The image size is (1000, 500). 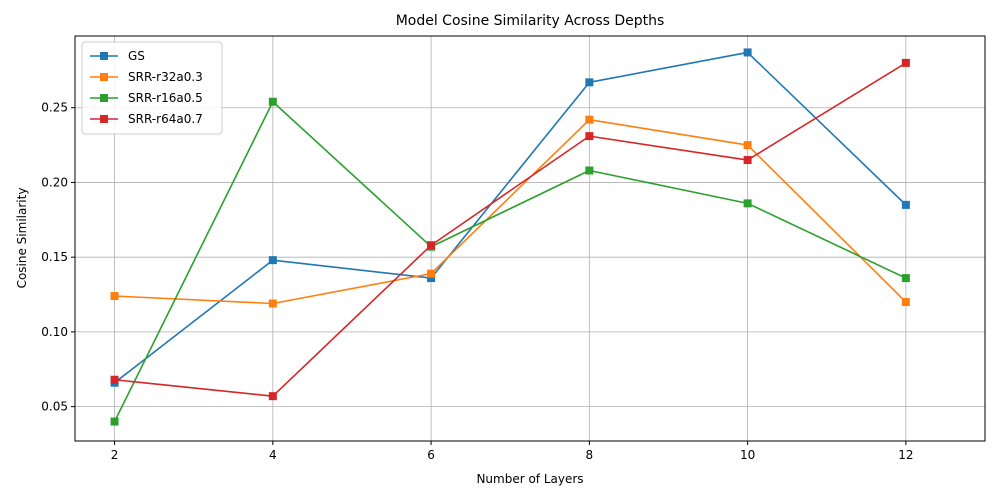 What do you see at coordinates (165, 119) in the screenshot?
I see `legend-label: SRR-r64a0.7` at bounding box center [165, 119].